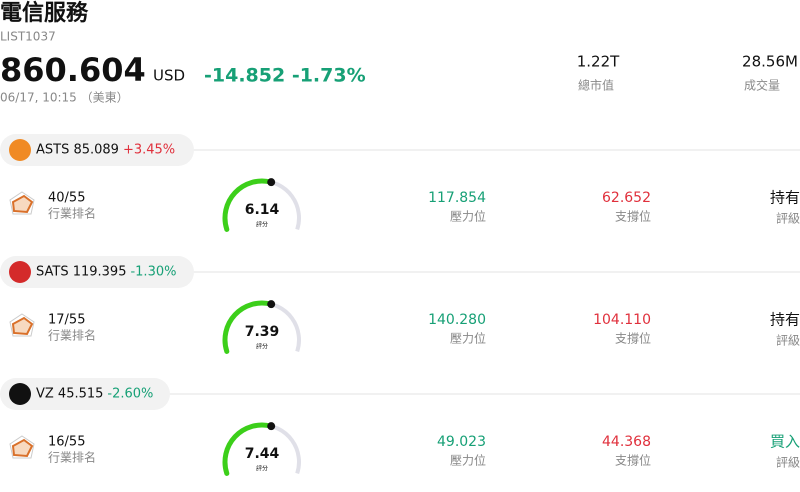 Image resolution: width=800 pixels, height=492 pixels. Describe the element at coordinates (73, 70) in the screenshot. I see `price: 860.604` at that location.